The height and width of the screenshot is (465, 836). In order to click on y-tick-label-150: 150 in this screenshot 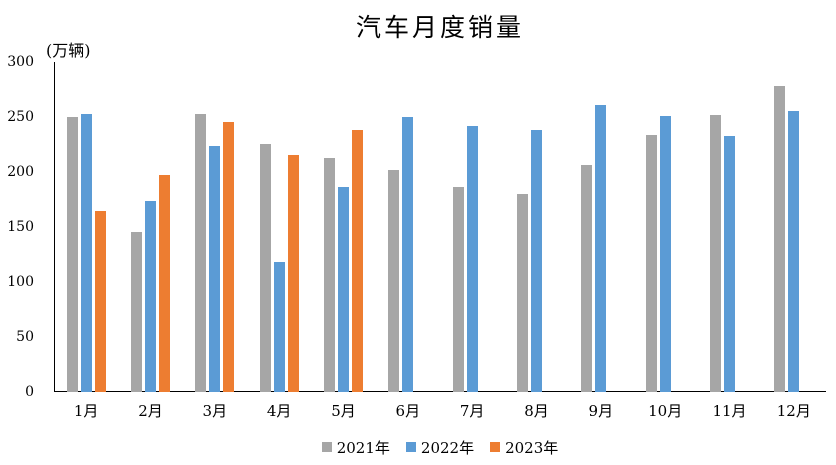, I will do `click(20, 227)`.